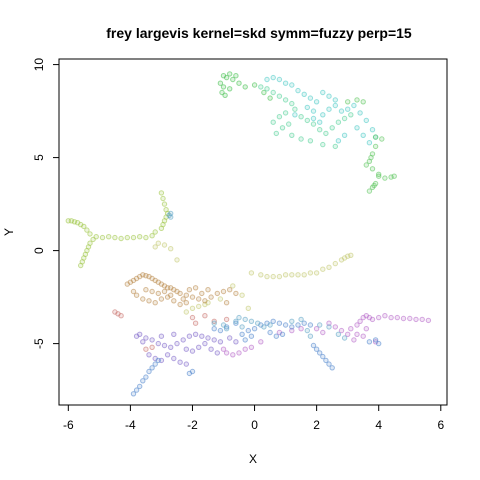 Image resolution: width=480 pixels, height=480 pixels. Describe the element at coordinates (39, 65) in the screenshot. I see `y-tick-label: 10` at that location.